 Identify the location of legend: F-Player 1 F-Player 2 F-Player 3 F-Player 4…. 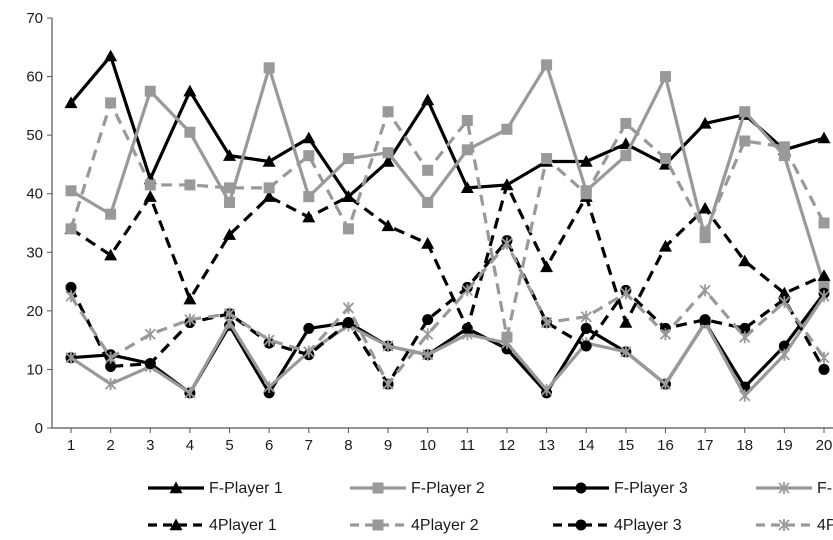
(490, 507).